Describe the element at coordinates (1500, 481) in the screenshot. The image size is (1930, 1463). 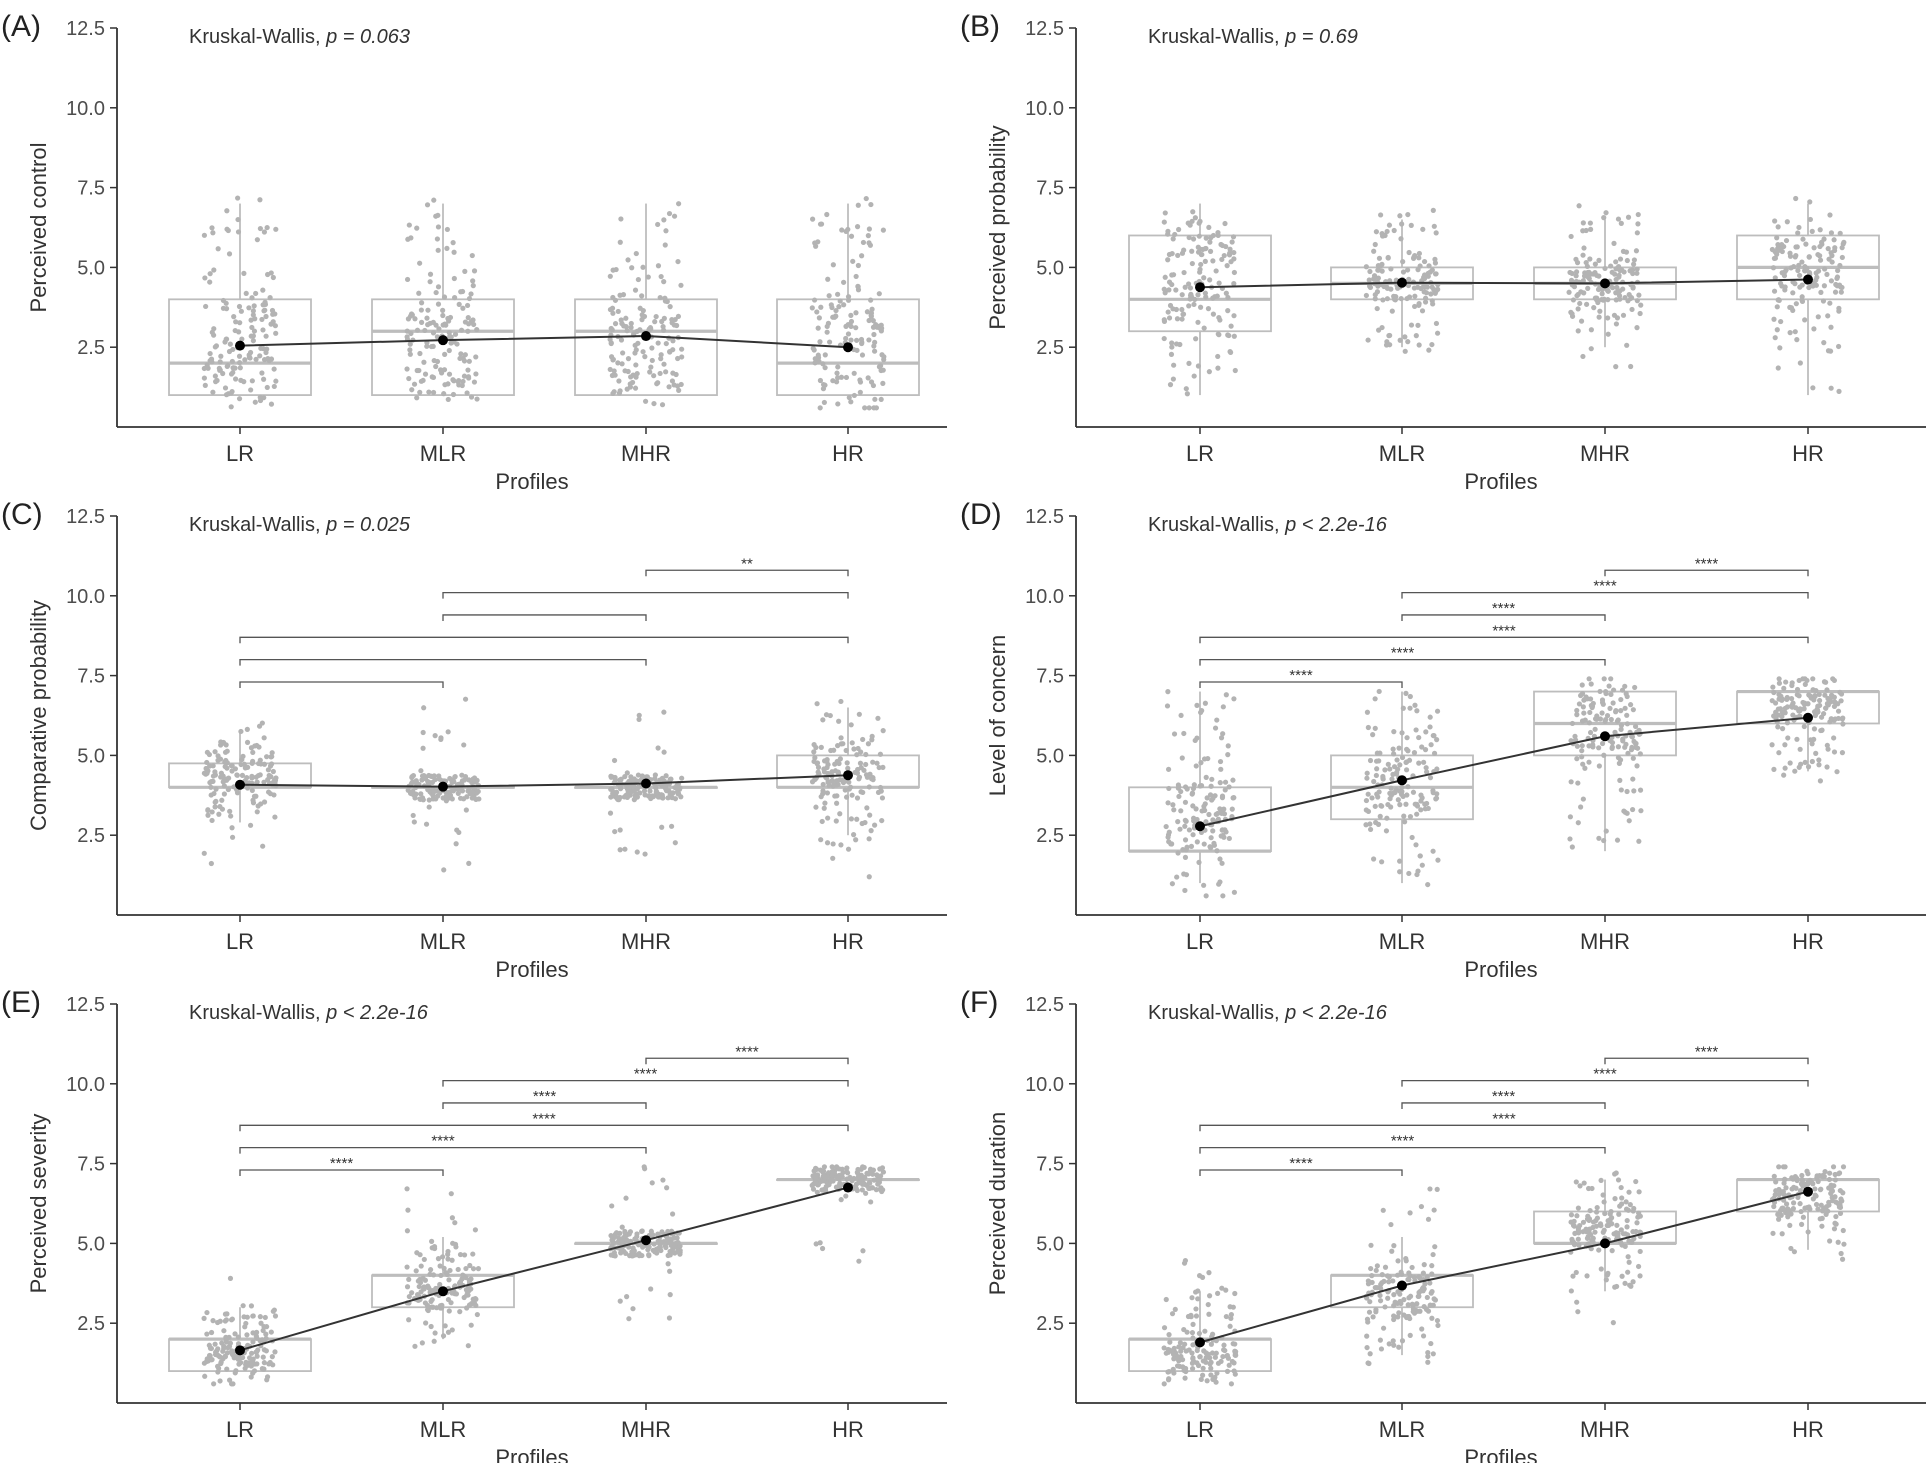
I see `x-axis-title: Profiles` at that location.